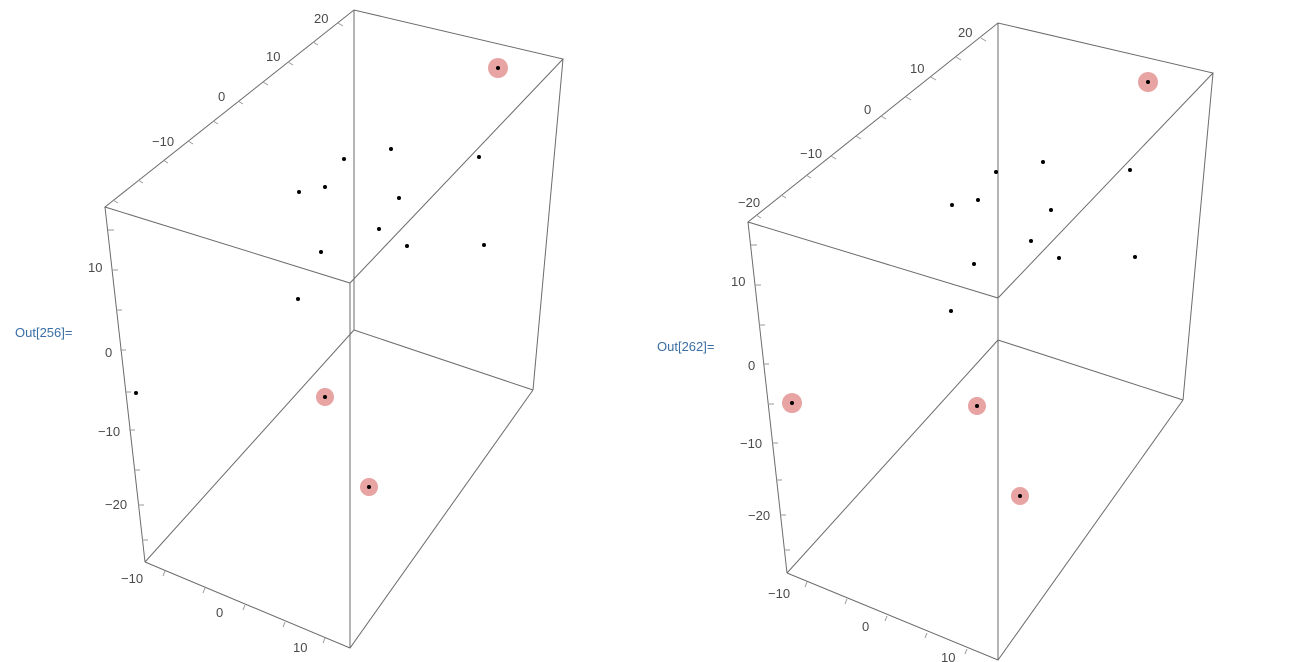 The height and width of the screenshot is (662, 1307). I want to click on top-tick-label: −20, so click(749, 202).